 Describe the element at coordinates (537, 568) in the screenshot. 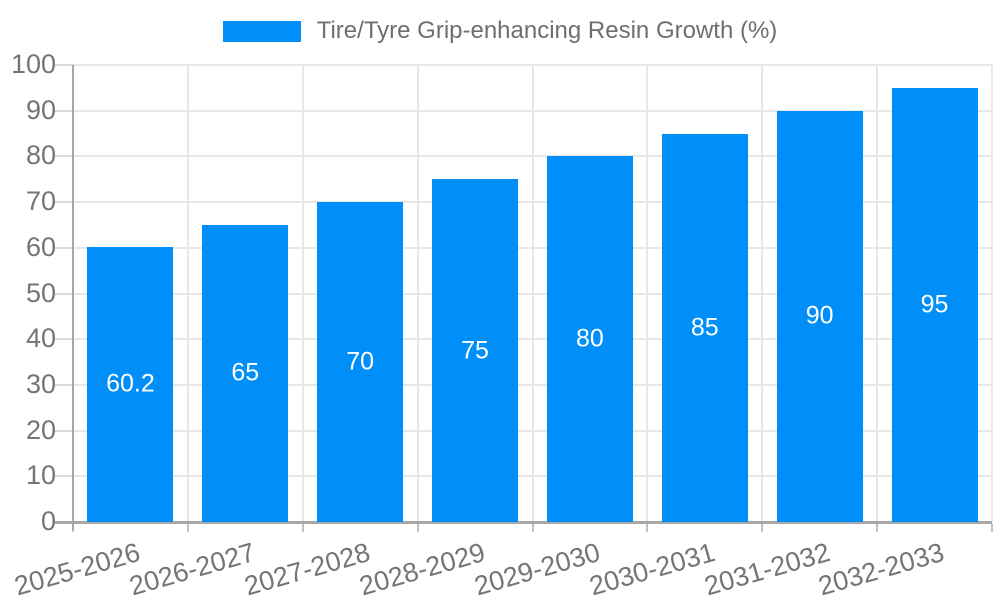

I see `x-axis-label: 2029-2030` at that location.